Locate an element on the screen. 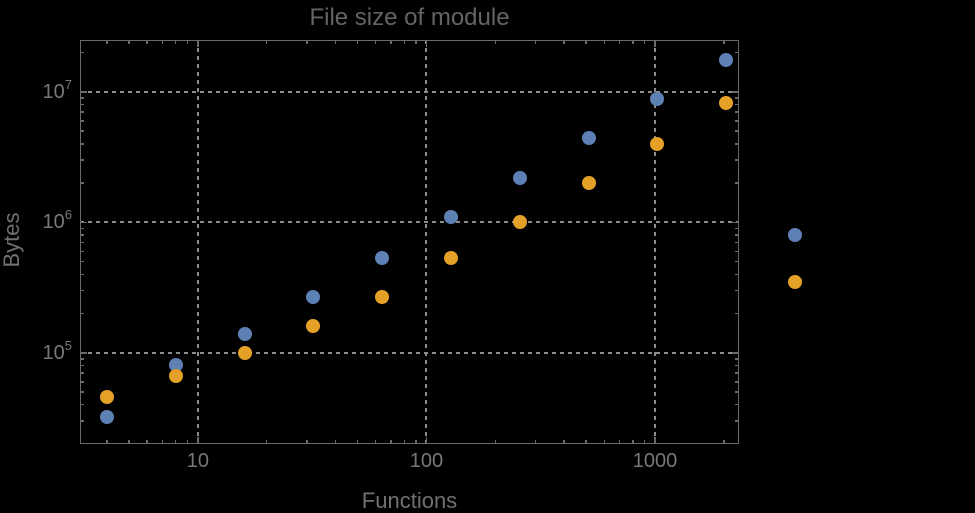 This screenshot has width=975, height=513. data-point-series-blue-x128 is located at coordinates (450, 216).